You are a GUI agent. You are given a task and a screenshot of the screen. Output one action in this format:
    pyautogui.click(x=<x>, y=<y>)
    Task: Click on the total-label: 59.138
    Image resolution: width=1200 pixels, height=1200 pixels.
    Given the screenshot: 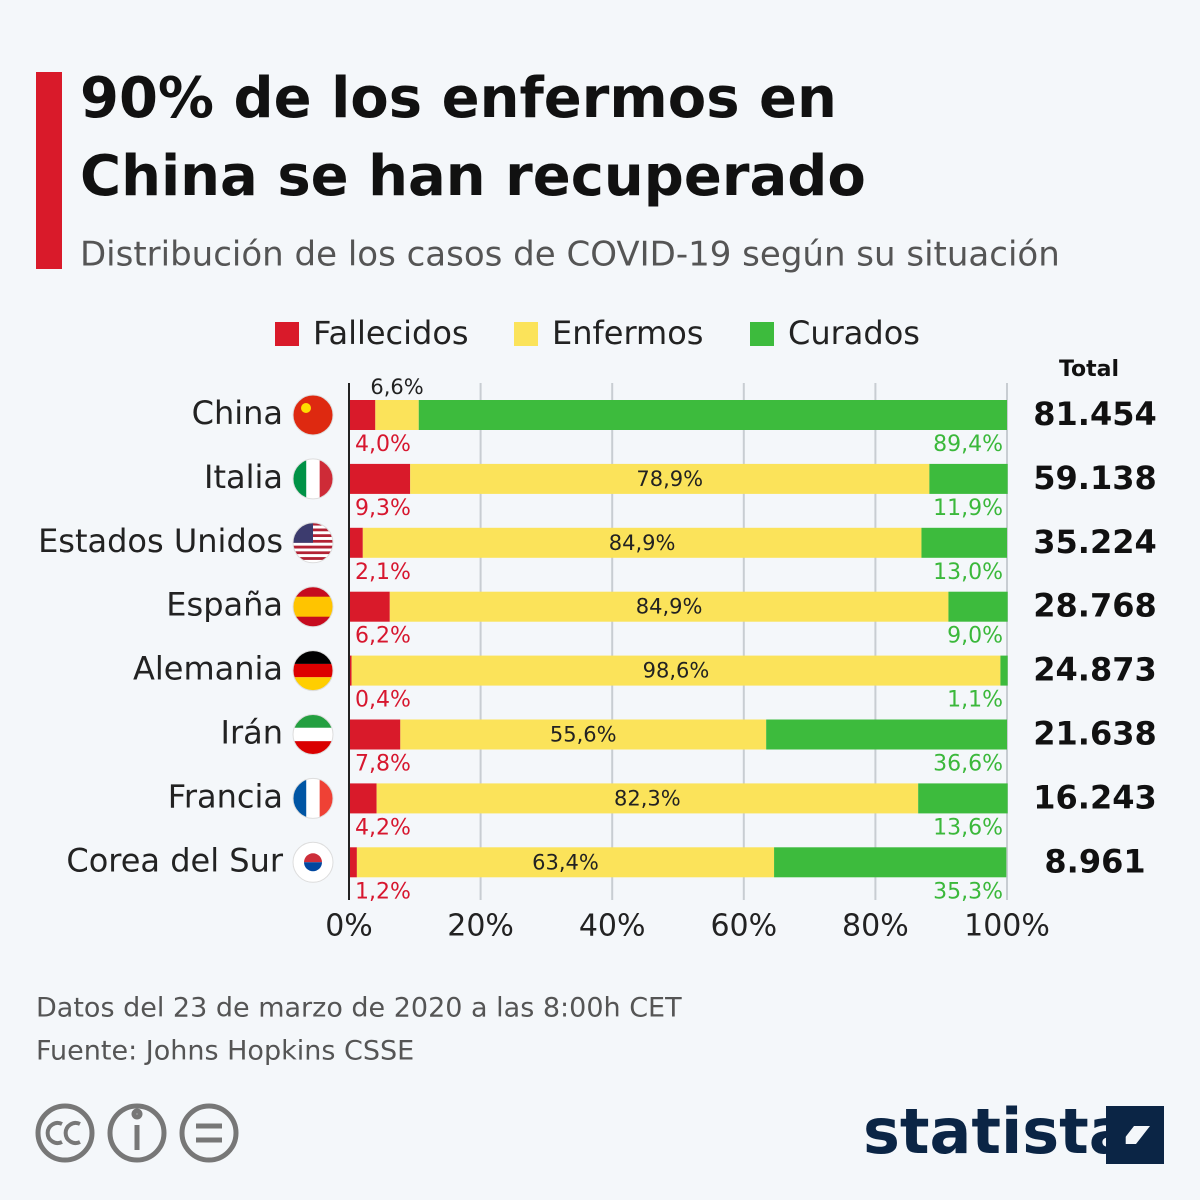 What is the action you would take?
    pyautogui.click(x=1094, y=478)
    